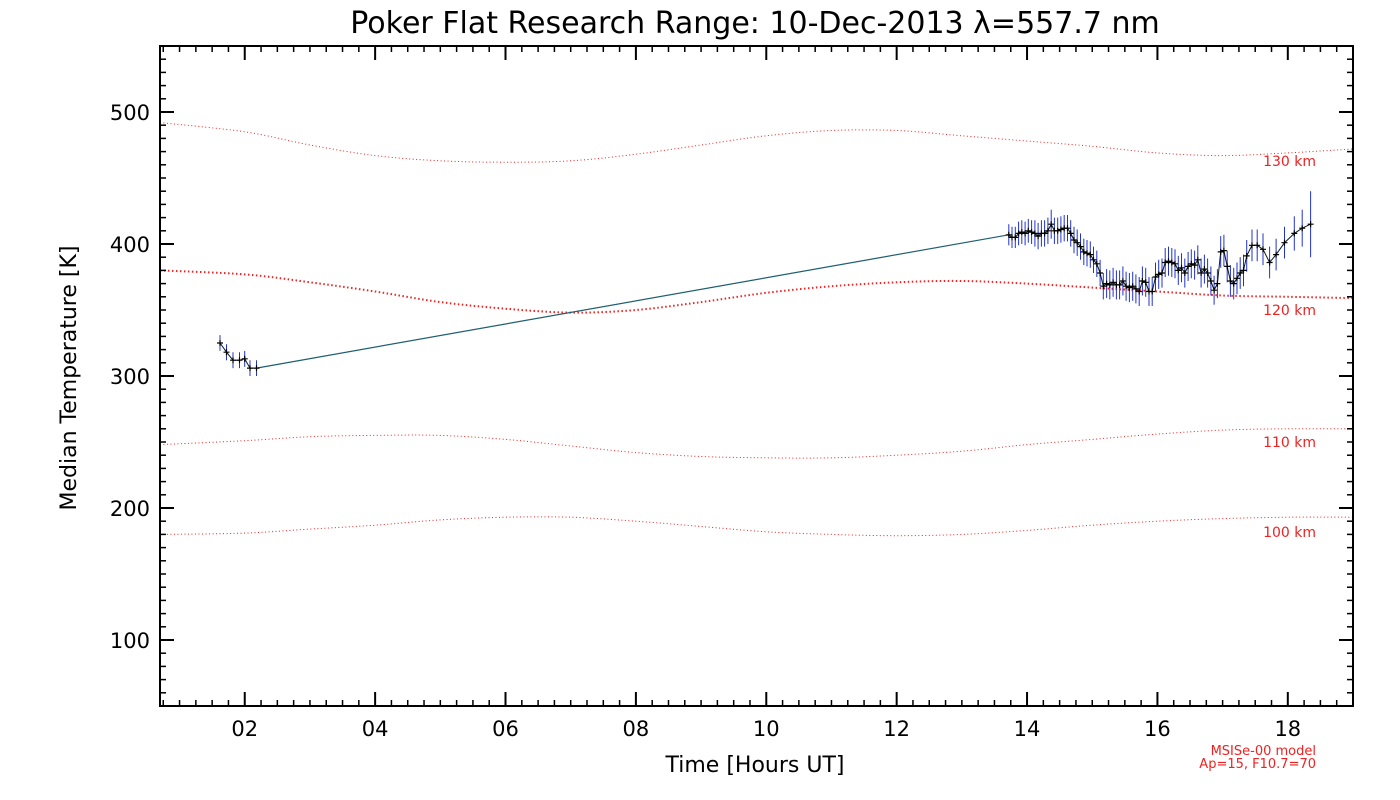 The height and width of the screenshot is (800, 1400). I want to click on y-tick-label: 500, so click(130, 113).